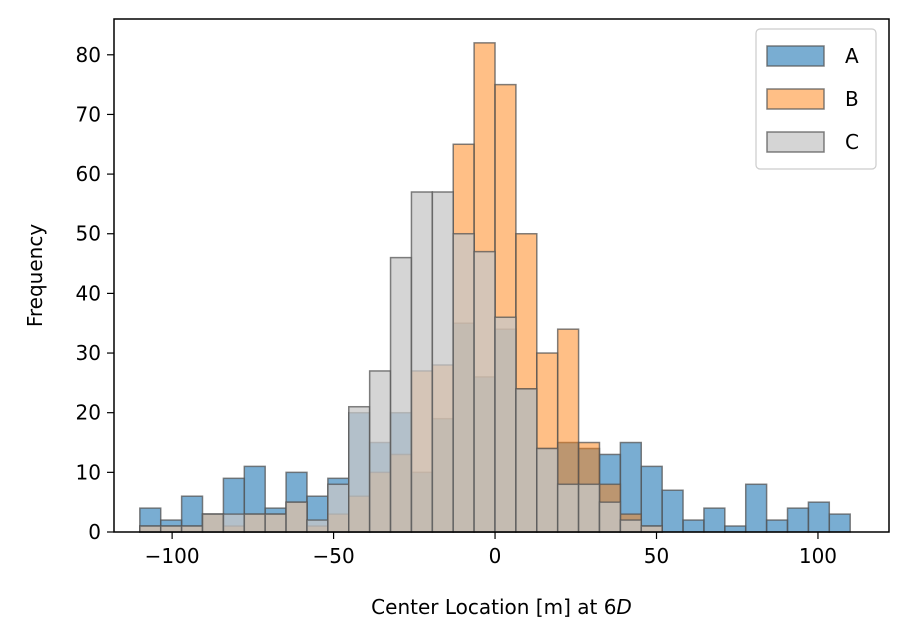 The image size is (909, 641). I want to click on y-tick-label: 30, so click(88, 353).